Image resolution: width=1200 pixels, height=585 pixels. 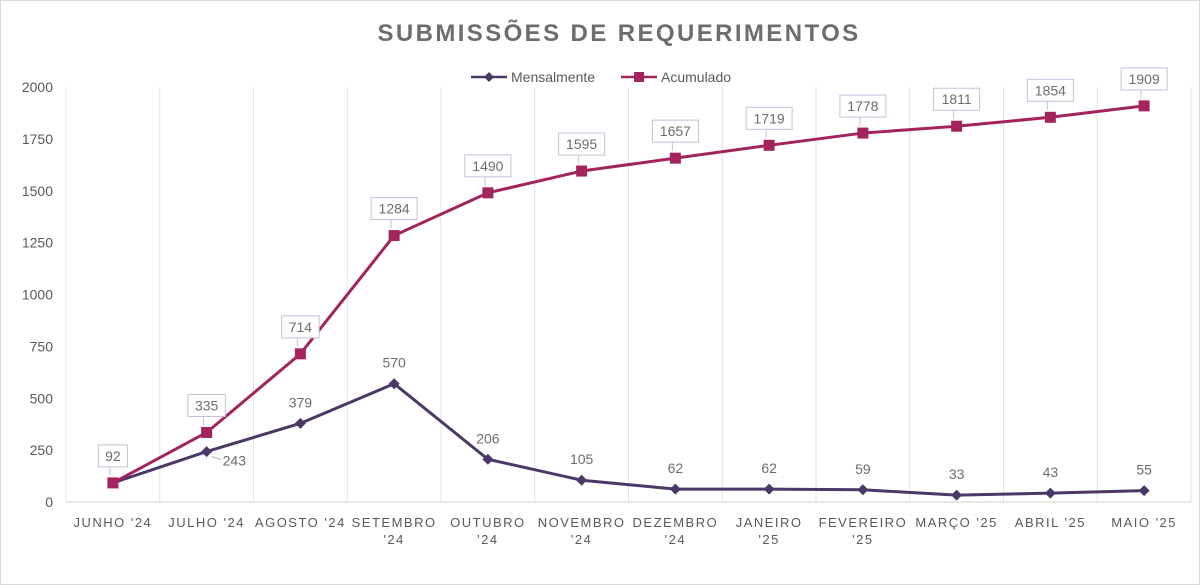 I want to click on data-label-acumulado: 92, so click(x=113, y=456).